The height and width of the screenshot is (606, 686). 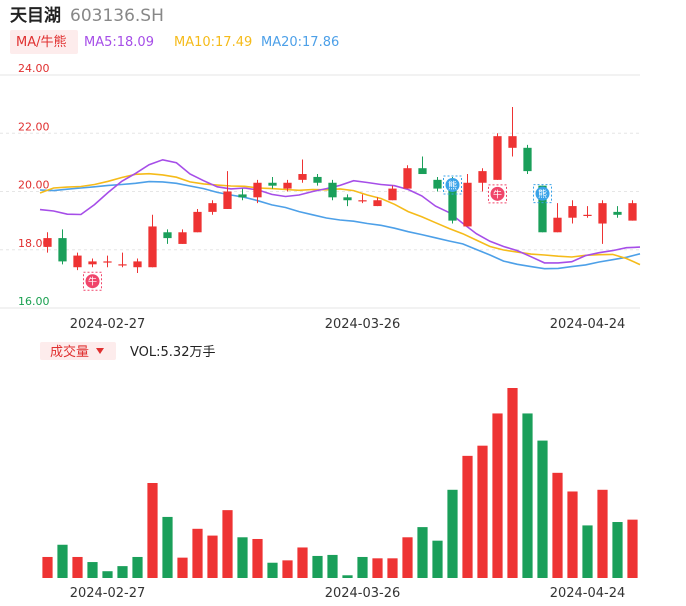 What do you see at coordinates (34, 126) in the screenshot?
I see `y-tick-label: 22.00` at bounding box center [34, 126].